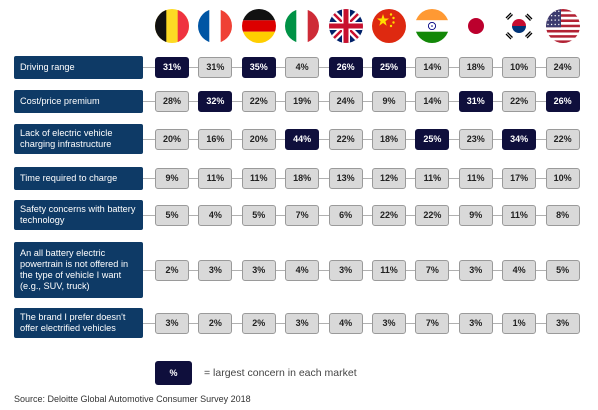 Image resolution: width=598 pixels, height=410 pixels. What do you see at coordinates (302, 26) in the screenshot?
I see `italy-flag-icon` at bounding box center [302, 26].